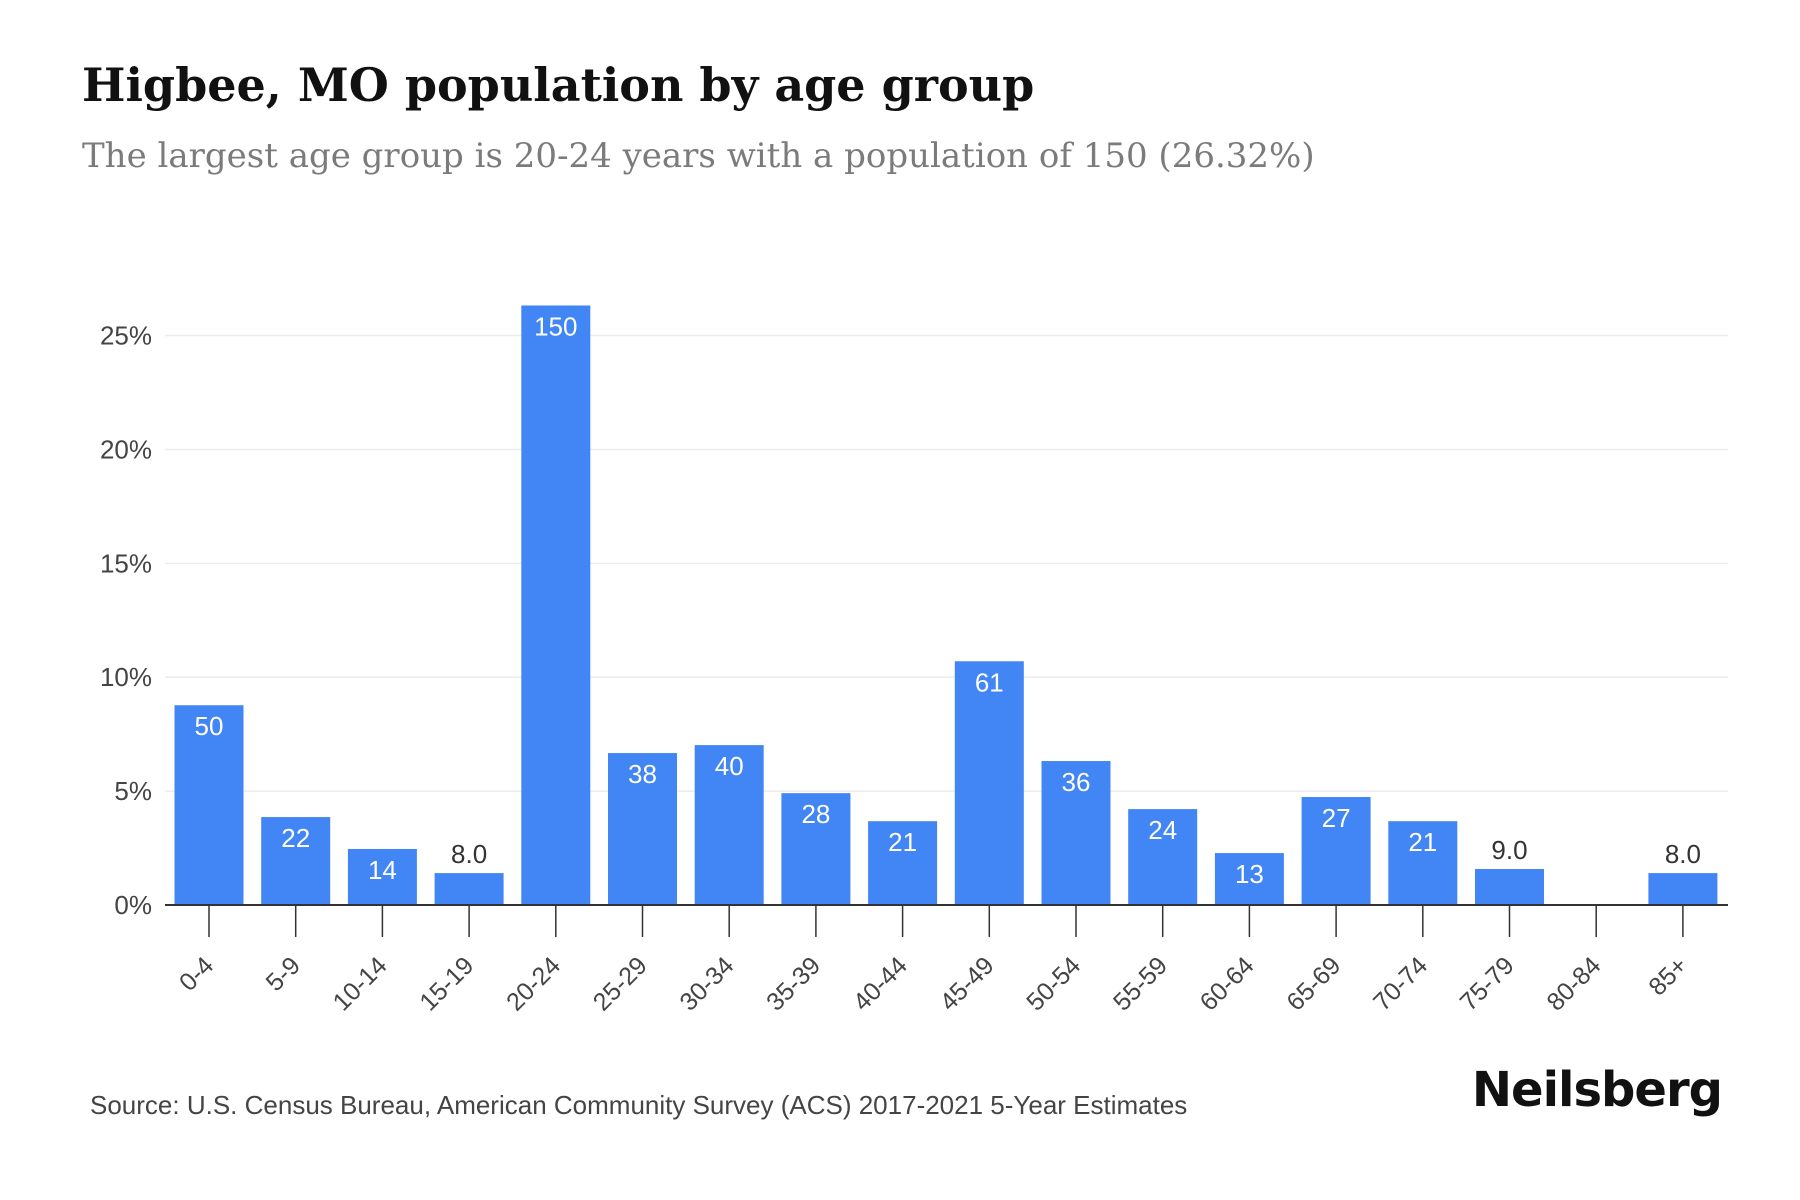 This screenshot has height=1200, width=1800. What do you see at coordinates (126, 449) in the screenshot?
I see `y-tick-label: 20%` at bounding box center [126, 449].